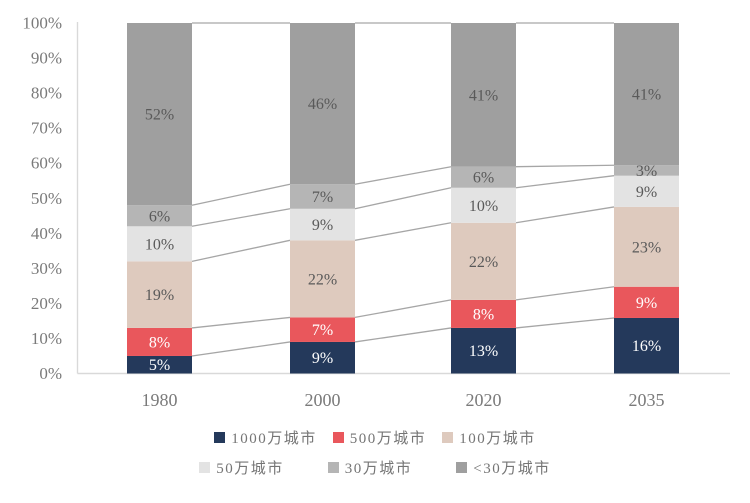  I want to click on legend-row: 1000万城市 500万城市 100万城市, so click(375, 437).